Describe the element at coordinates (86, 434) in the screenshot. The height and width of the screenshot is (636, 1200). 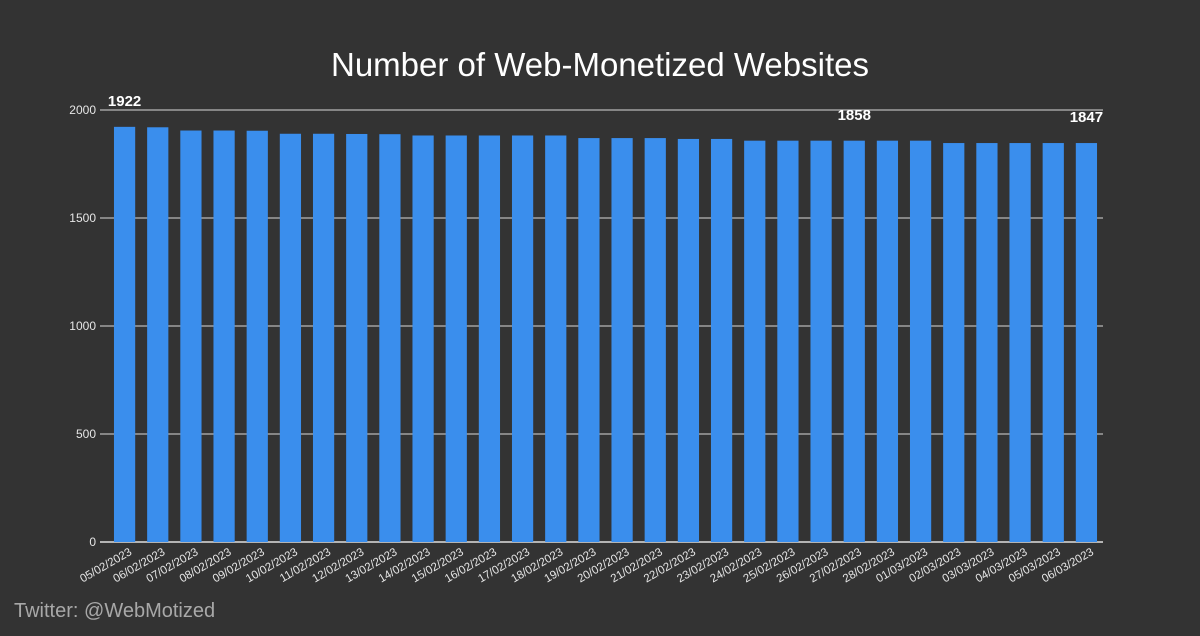
I see `y-tick-label: 500` at that location.